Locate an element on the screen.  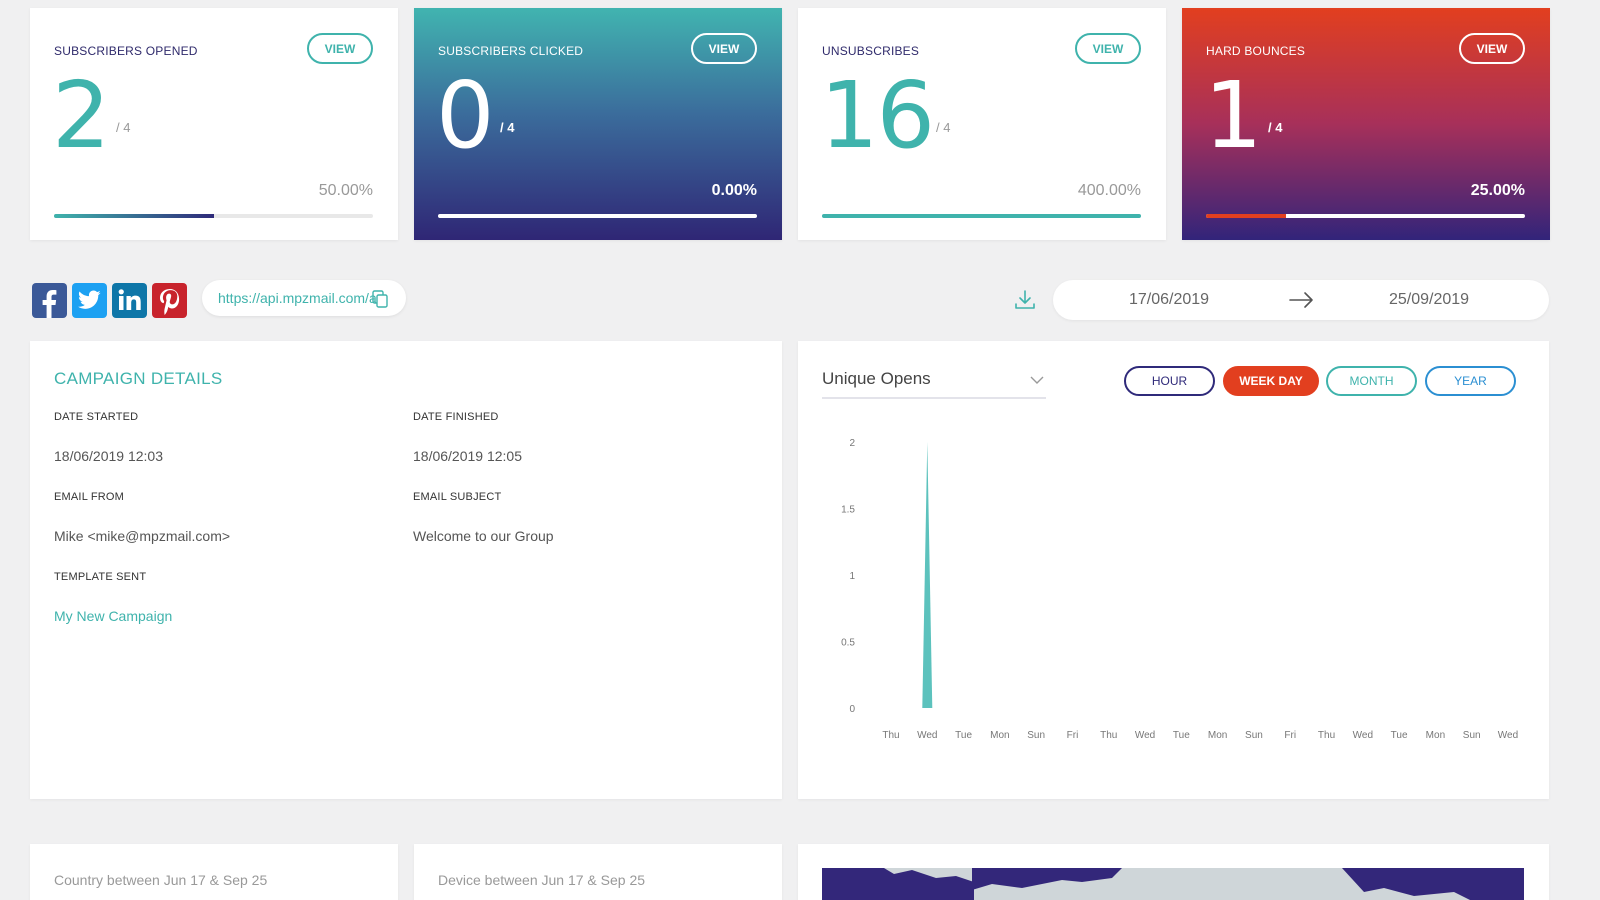
email-subject-value: Welcome to our Group is located at coordinates (483, 536).